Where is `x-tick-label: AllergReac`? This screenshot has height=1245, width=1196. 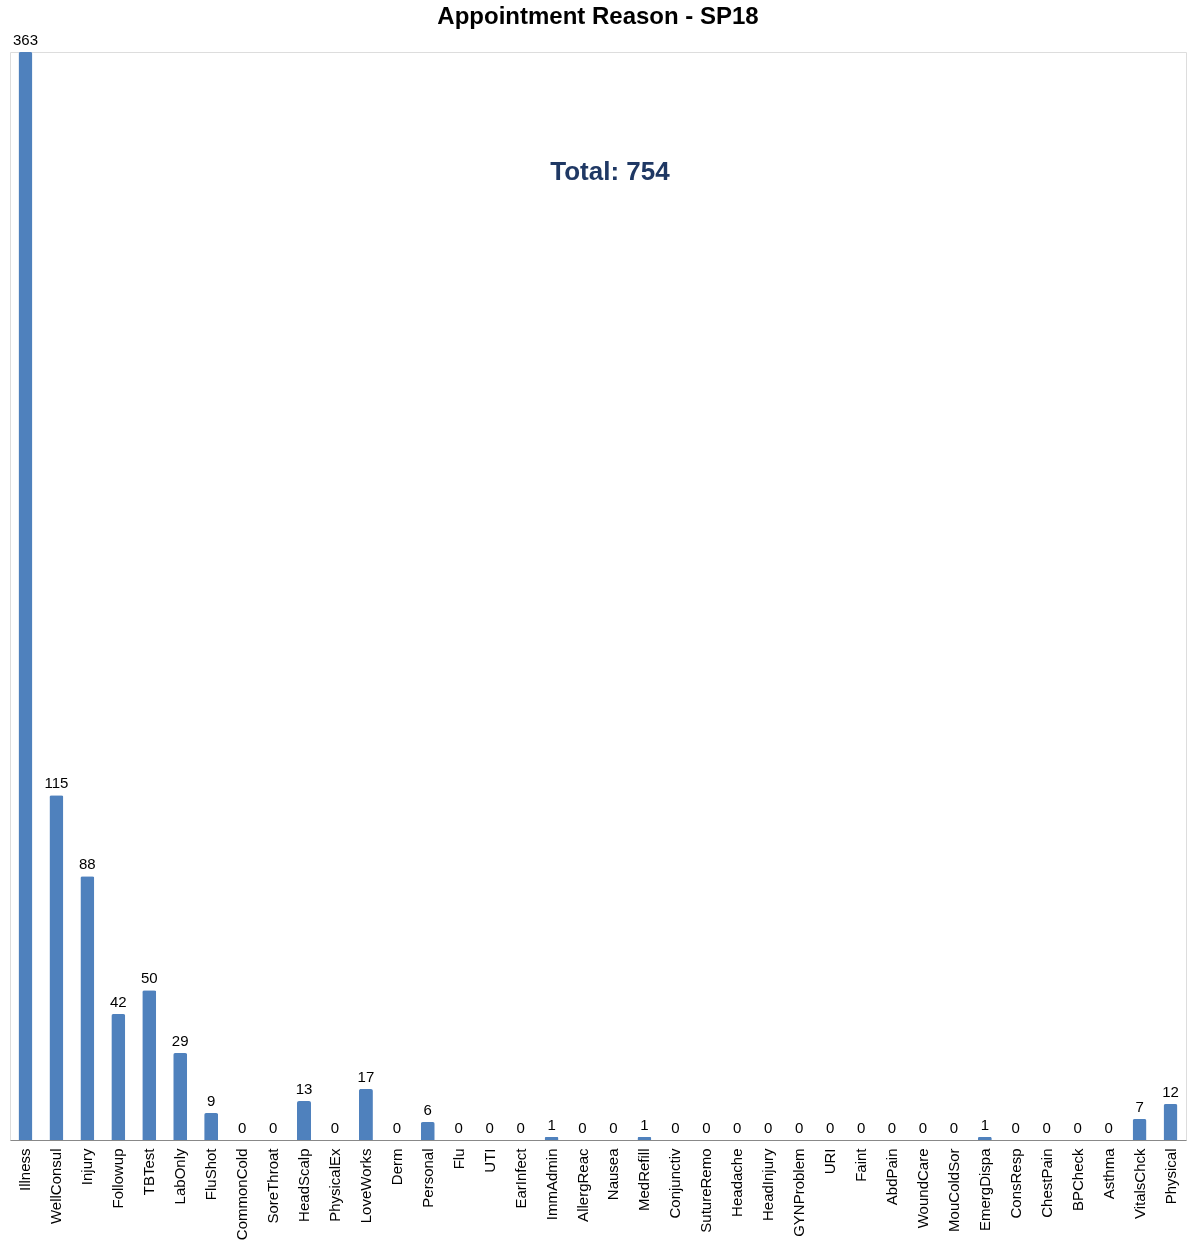 x-tick-label: AllergReac is located at coordinates (582, 1185).